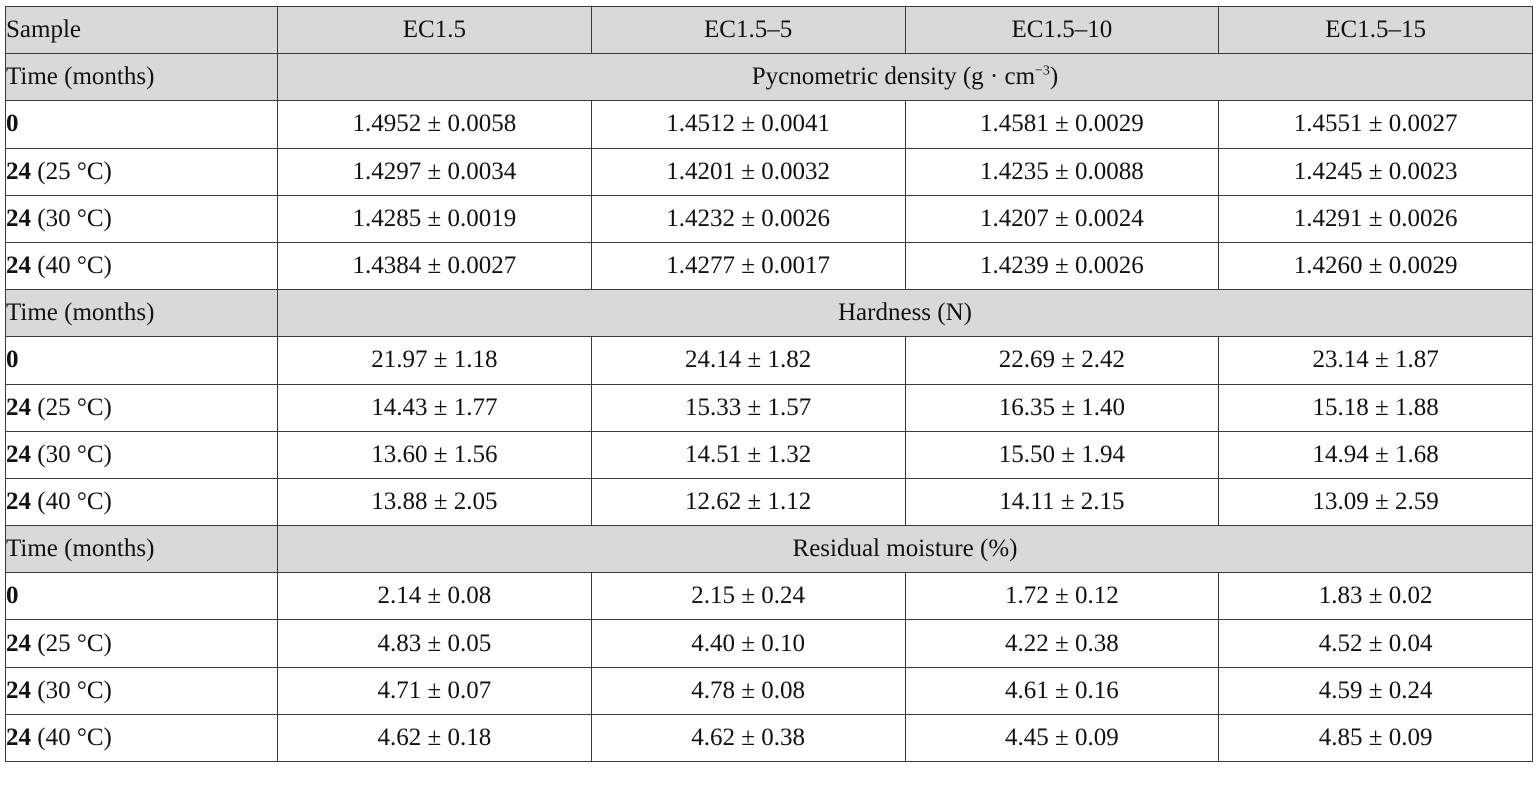  Describe the element at coordinates (748, 124) in the screenshot. I see `value-cell: 1.4512 ± 0.0041` at that location.